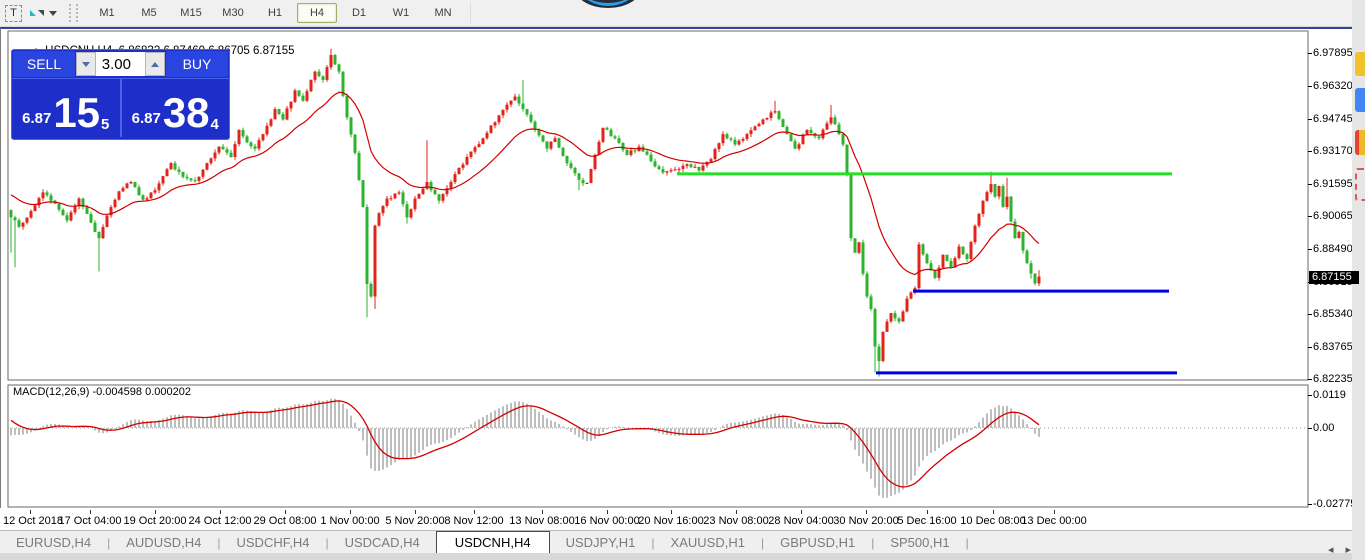 Image resolution: width=1365 pixels, height=560 pixels. Describe the element at coordinates (608, 4) in the screenshot. I see `browser-logo-fragment` at that location.